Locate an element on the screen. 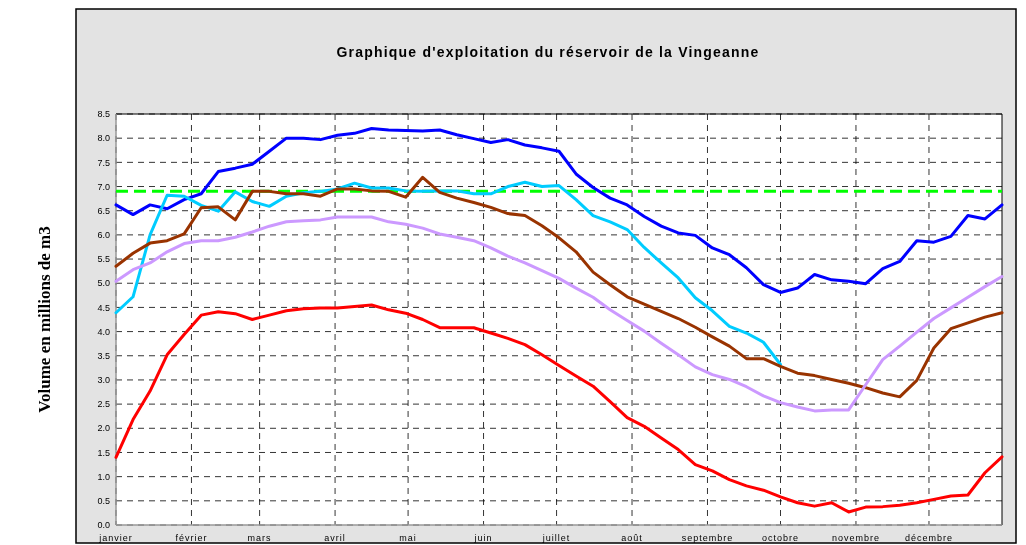 Image resolution: width=1026 pixels, height=545 pixels. y-tick-label: 0.5 is located at coordinates (103, 500).